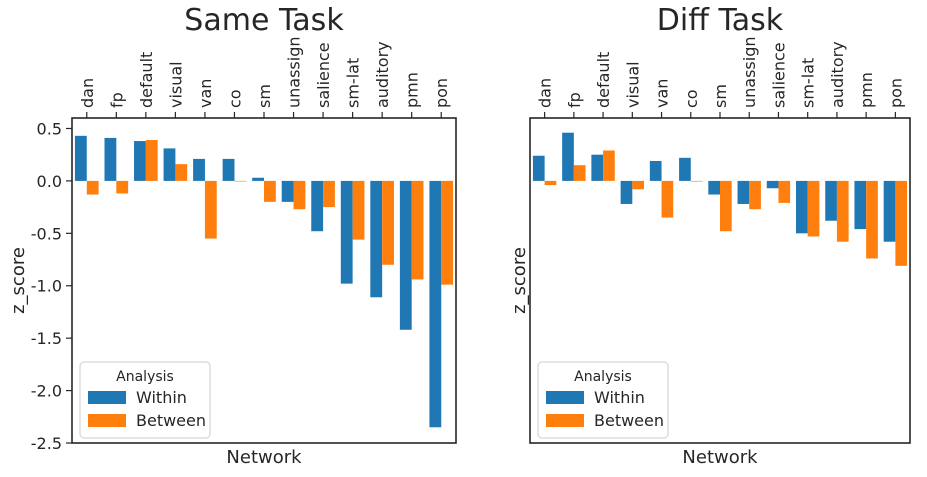 This screenshot has width=927, height=477. I want to click on chart-1-bar-between-unassign, so click(299, 195).